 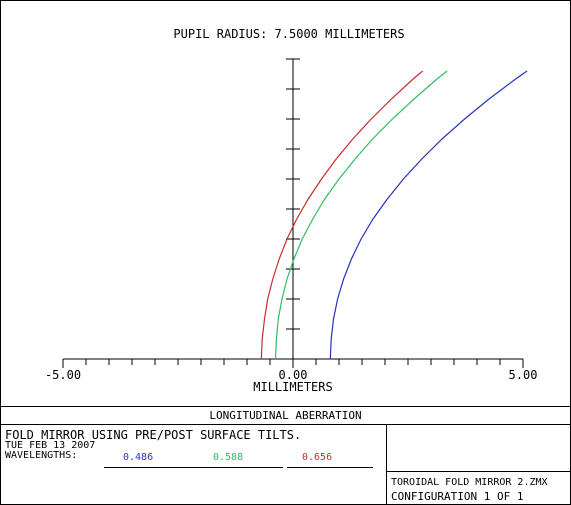 I want to click on footer-date: TUE FEB 13 2007, so click(x=50, y=445).